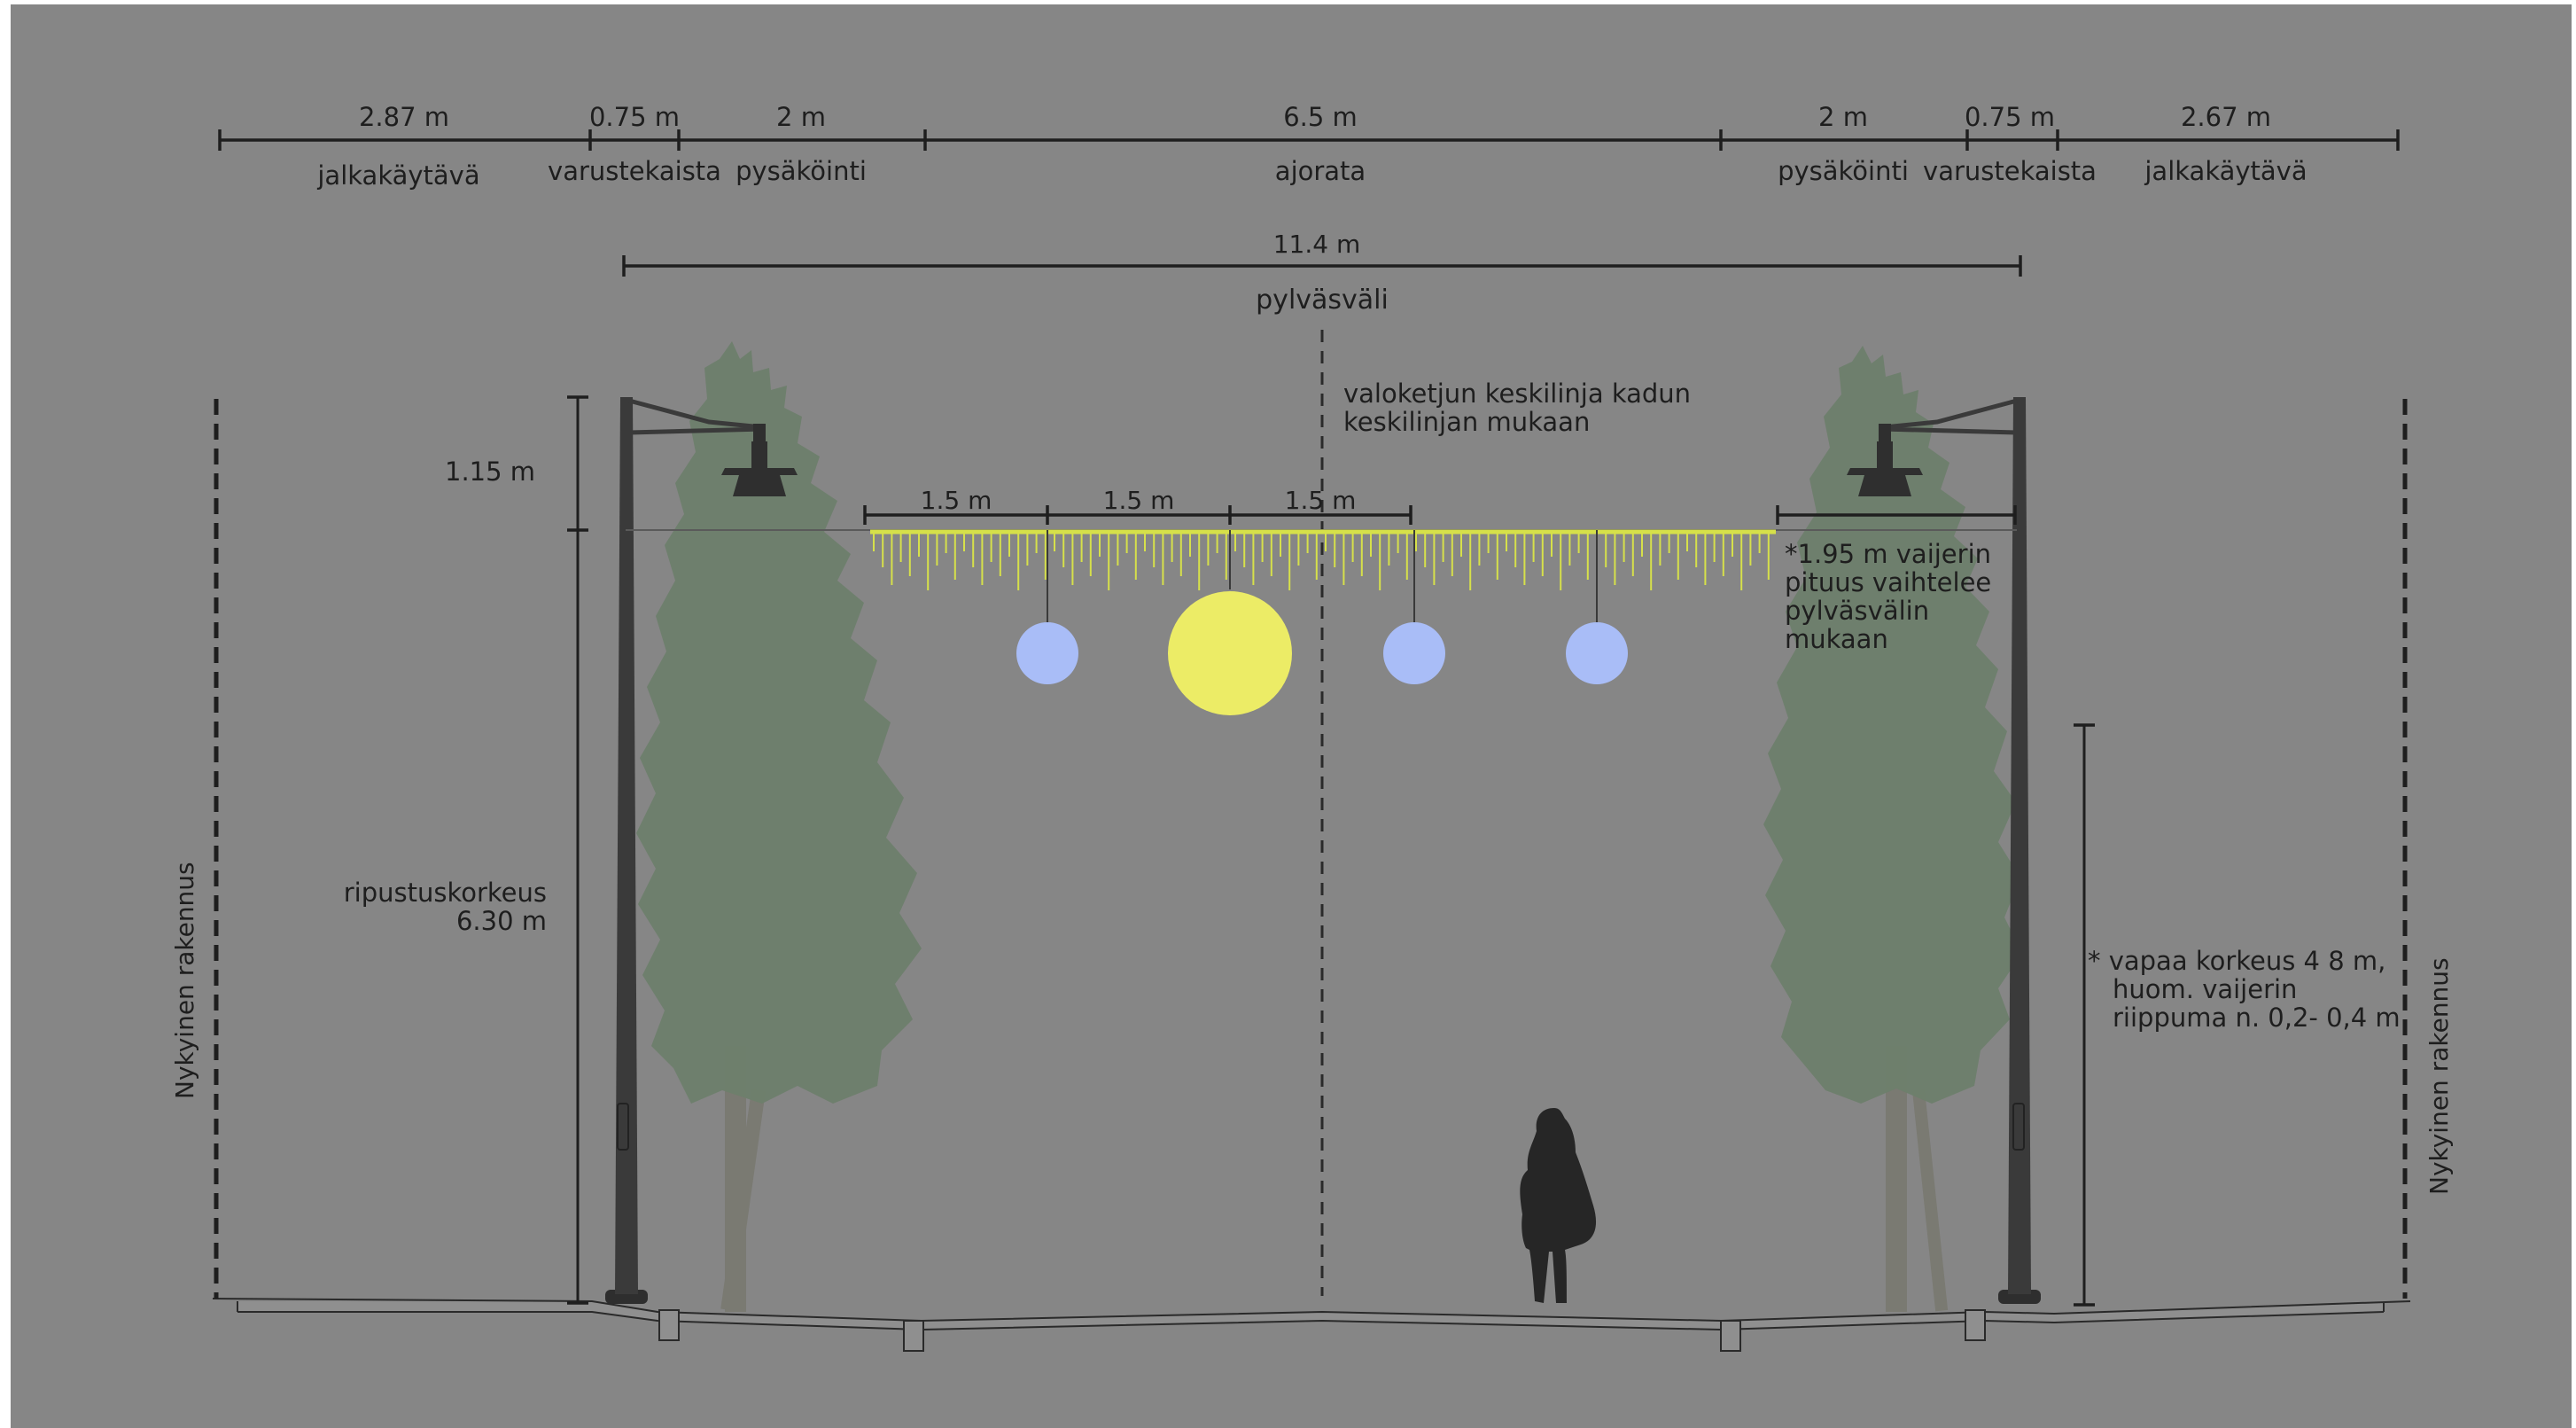  I want to click on chain-spacing-3: 1.5 m, so click(1321, 500).